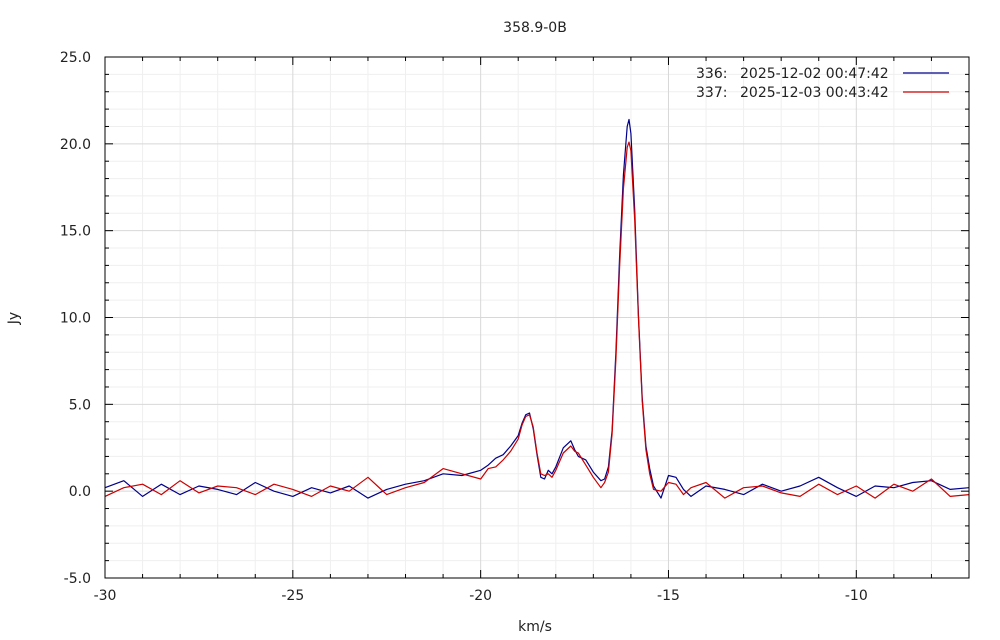 The image size is (1000, 640). What do you see at coordinates (75, 319) in the screenshot?
I see `y-tick-label: 10.0` at bounding box center [75, 319].